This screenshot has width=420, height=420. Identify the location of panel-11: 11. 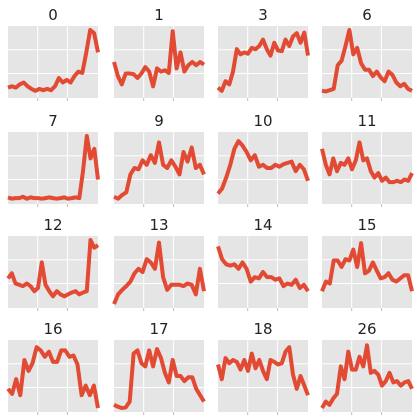
(367, 159).